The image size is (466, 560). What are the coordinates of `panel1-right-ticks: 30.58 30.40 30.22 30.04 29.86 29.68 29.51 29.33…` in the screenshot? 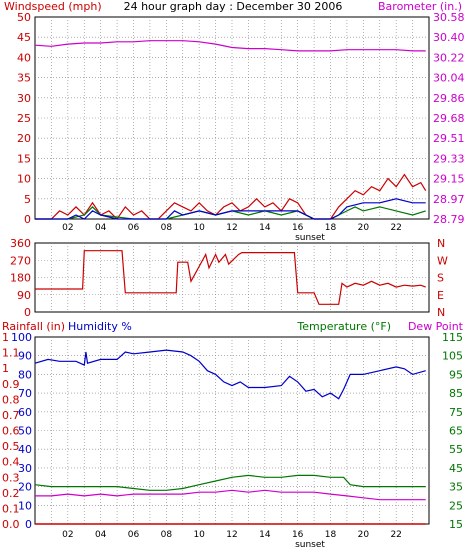 It's located at (449, 118).